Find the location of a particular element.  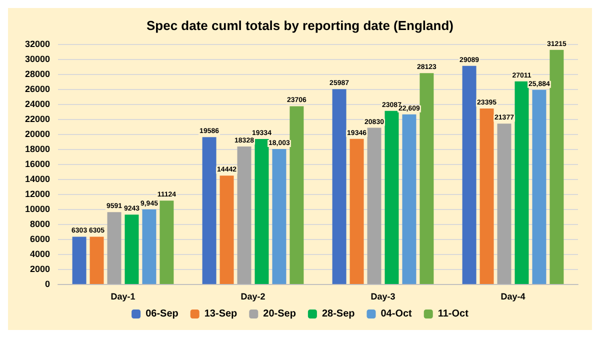

y-tick-label: 30000 is located at coordinates (37, 59).